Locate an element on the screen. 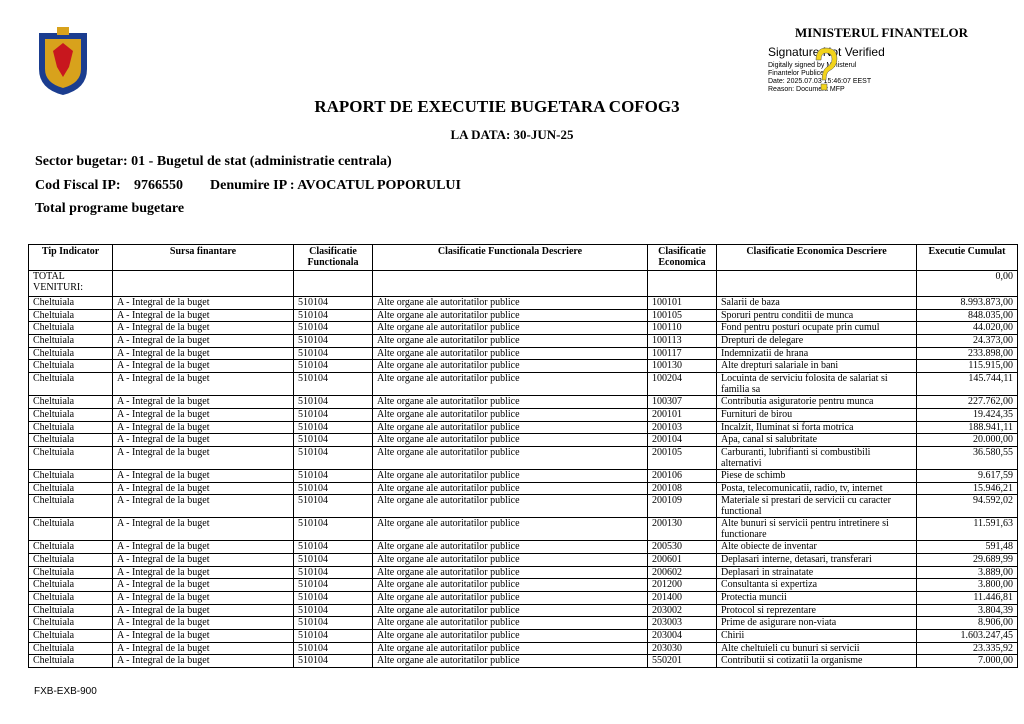  cell: Protocol si reprezentare is located at coordinates (816, 610).